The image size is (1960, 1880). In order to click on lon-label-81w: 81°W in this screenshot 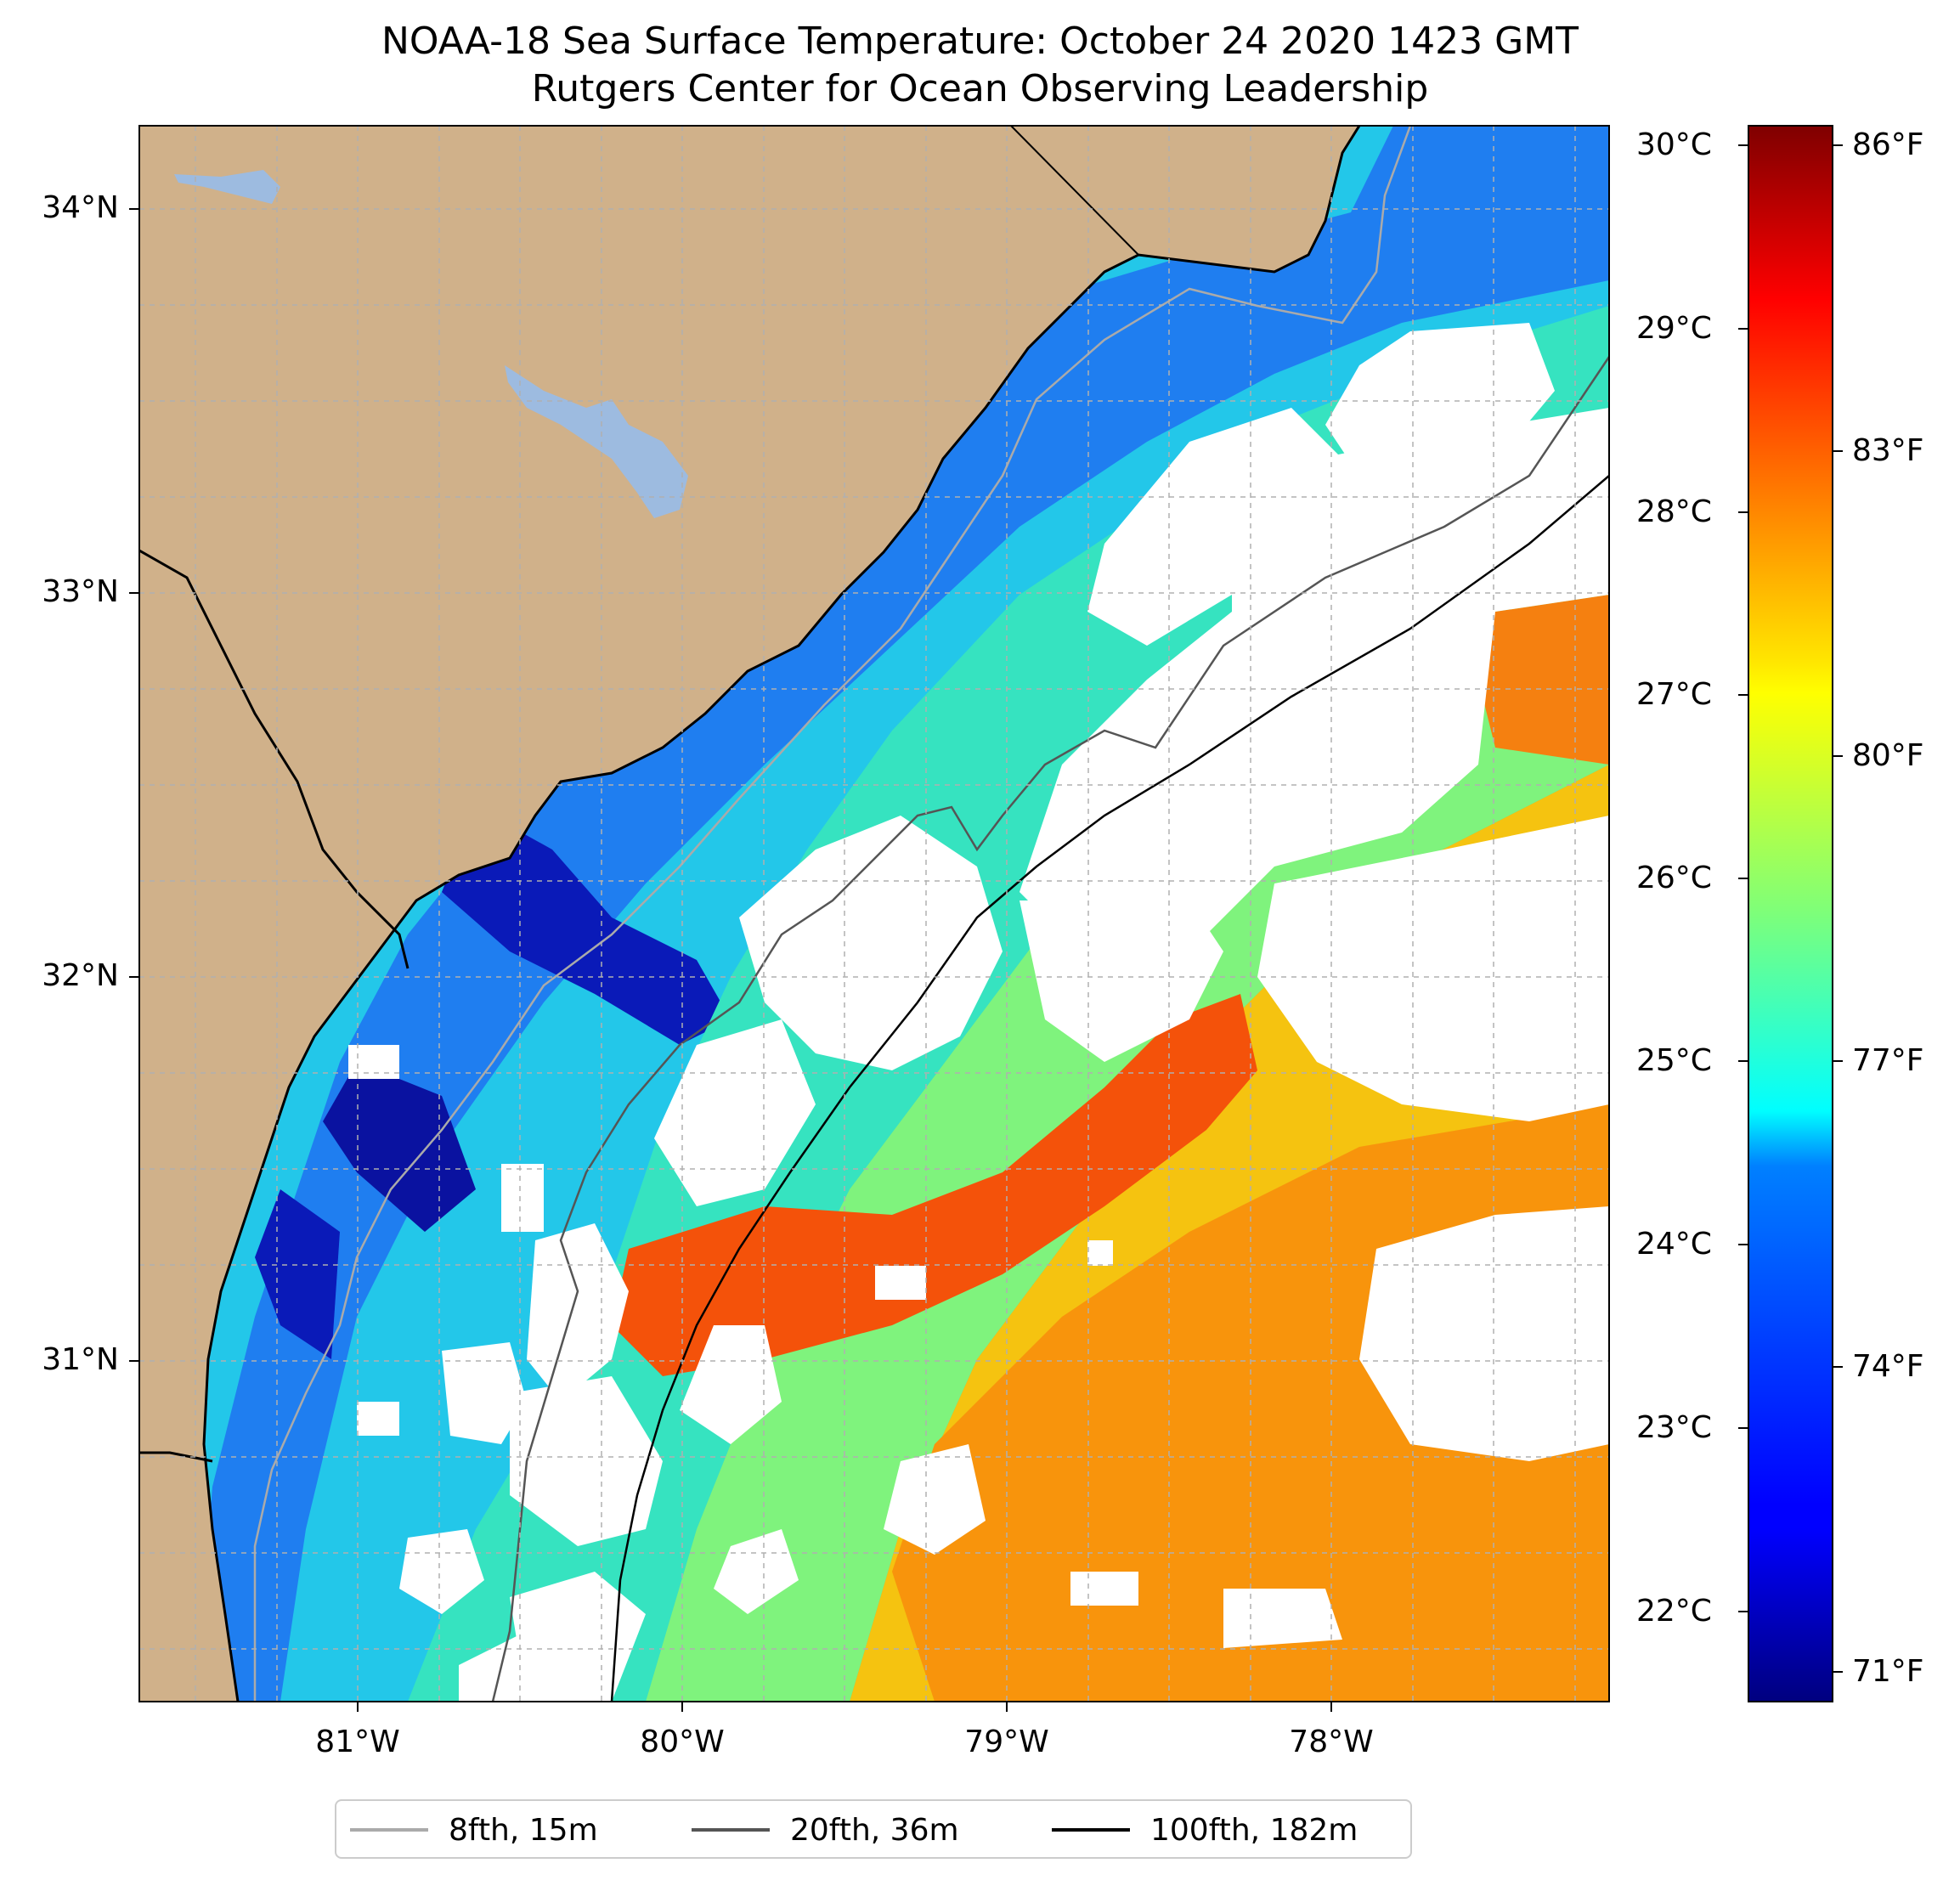, I will do `click(357, 1742)`.